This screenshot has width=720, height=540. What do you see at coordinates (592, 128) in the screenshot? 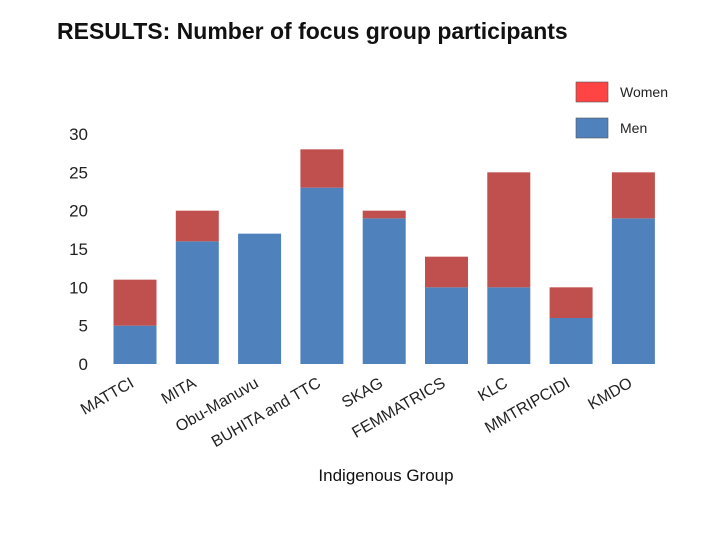
I see `legend-swatch-men` at bounding box center [592, 128].